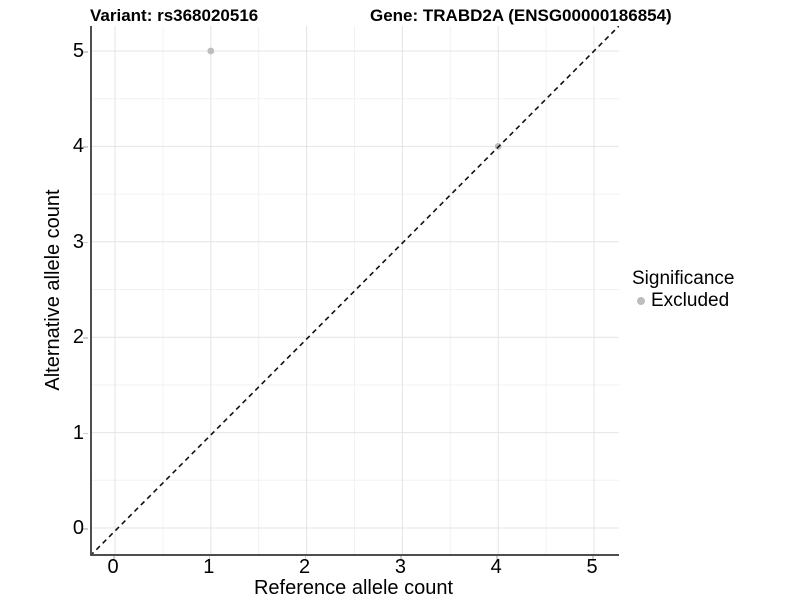 This screenshot has height=600, width=800. Describe the element at coordinates (641, 301) in the screenshot. I see `legend-key-dot-icon` at that location.